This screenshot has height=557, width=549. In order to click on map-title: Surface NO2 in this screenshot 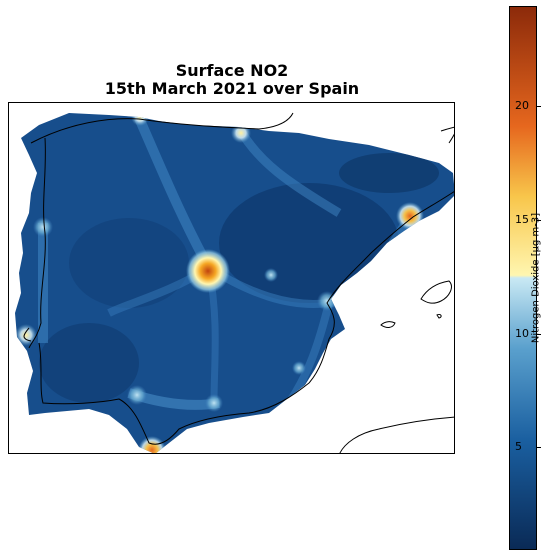, I will do `click(232, 70)`.